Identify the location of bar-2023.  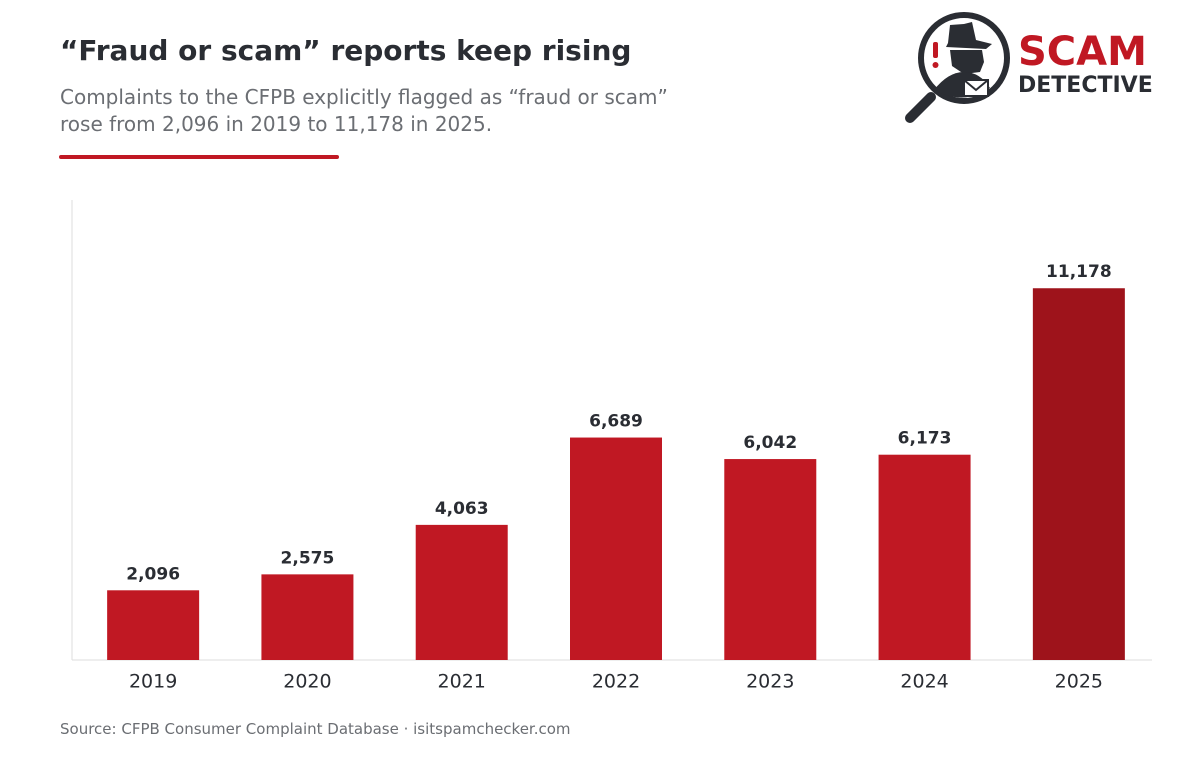
(770, 559).